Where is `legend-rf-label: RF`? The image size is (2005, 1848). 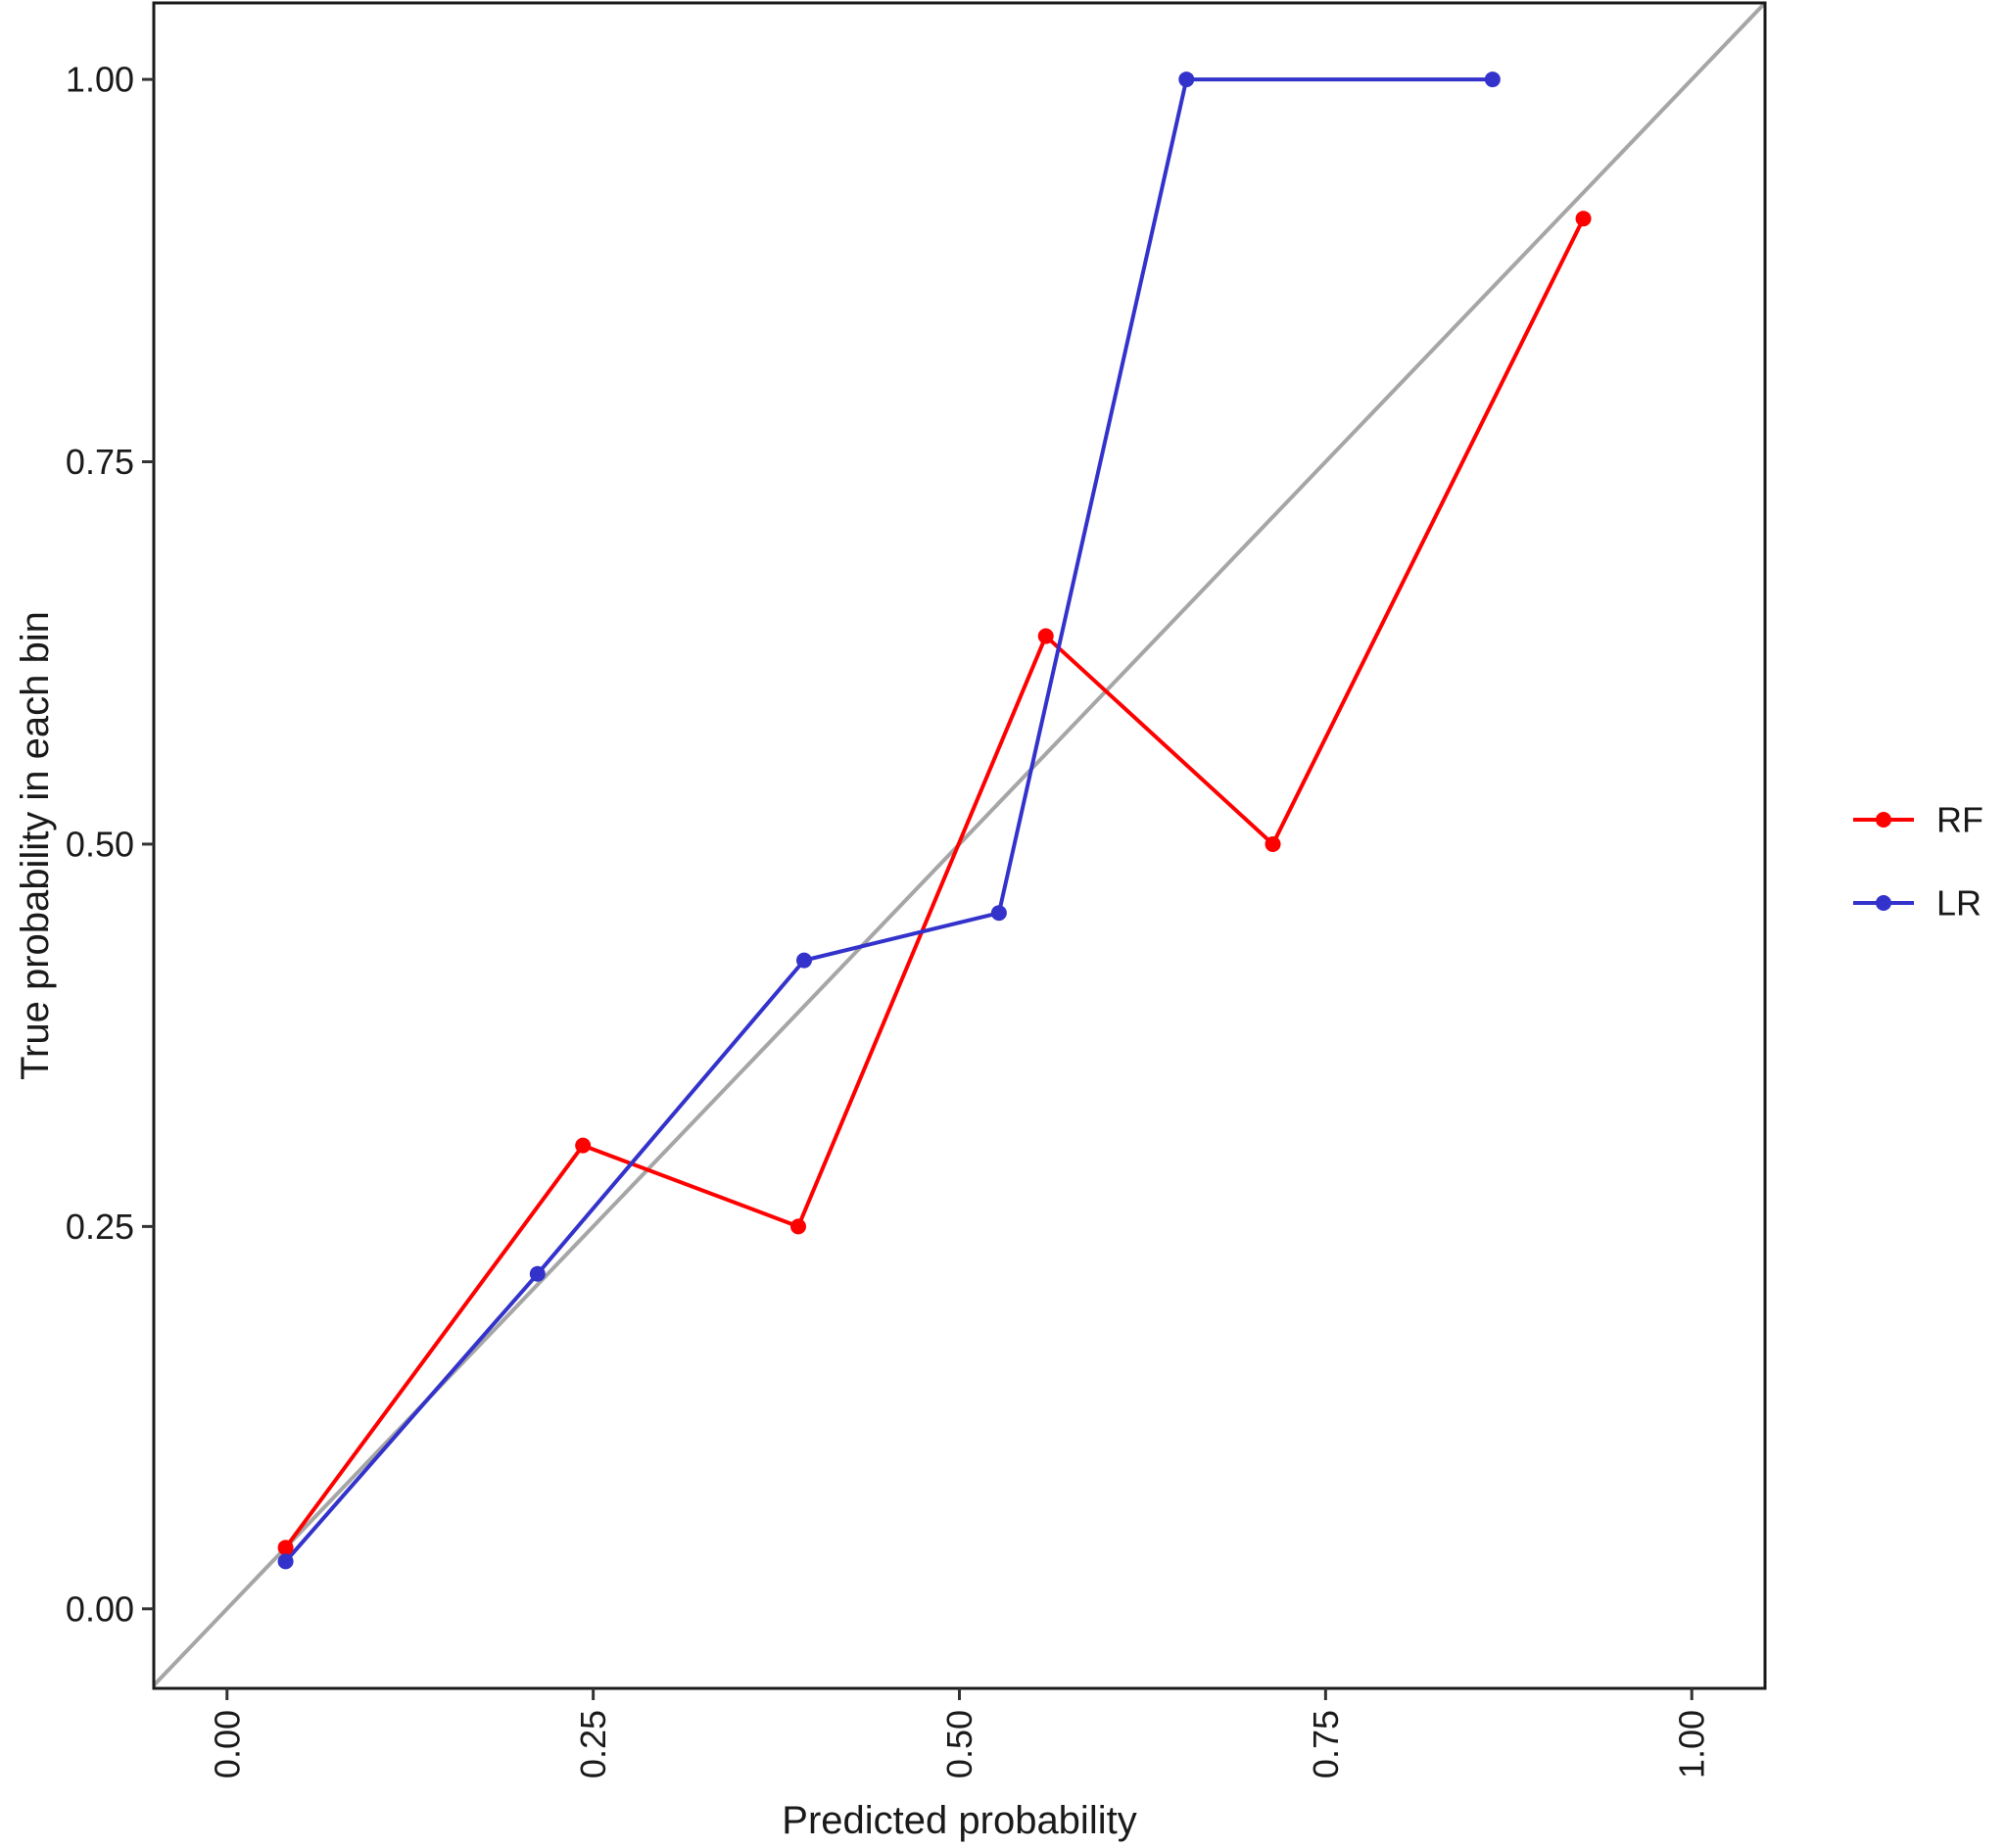
legend-rf-label: RF is located at coordinates (1959, 820).